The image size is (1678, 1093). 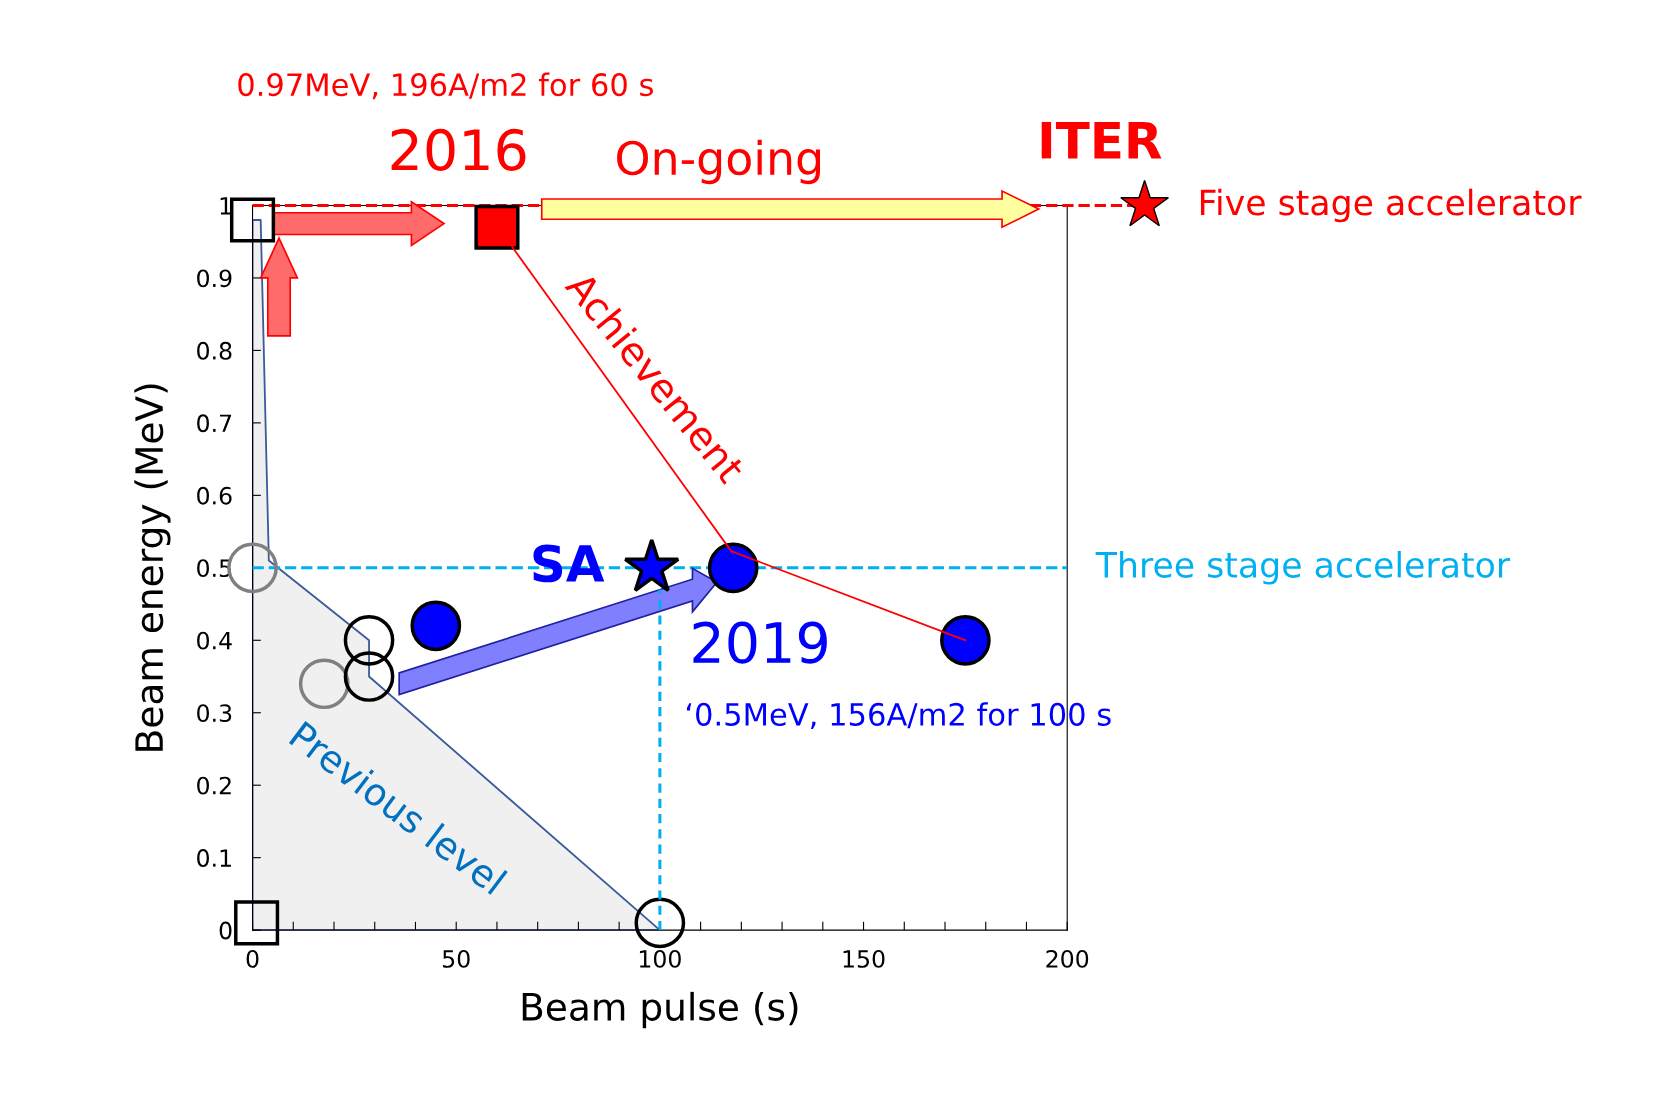 I want to click on x-tick-label: 0, so click(x=252, y=959).